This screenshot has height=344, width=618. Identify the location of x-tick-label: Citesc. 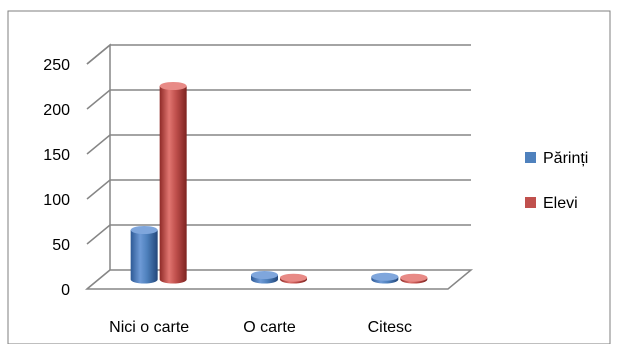
(390, 327).